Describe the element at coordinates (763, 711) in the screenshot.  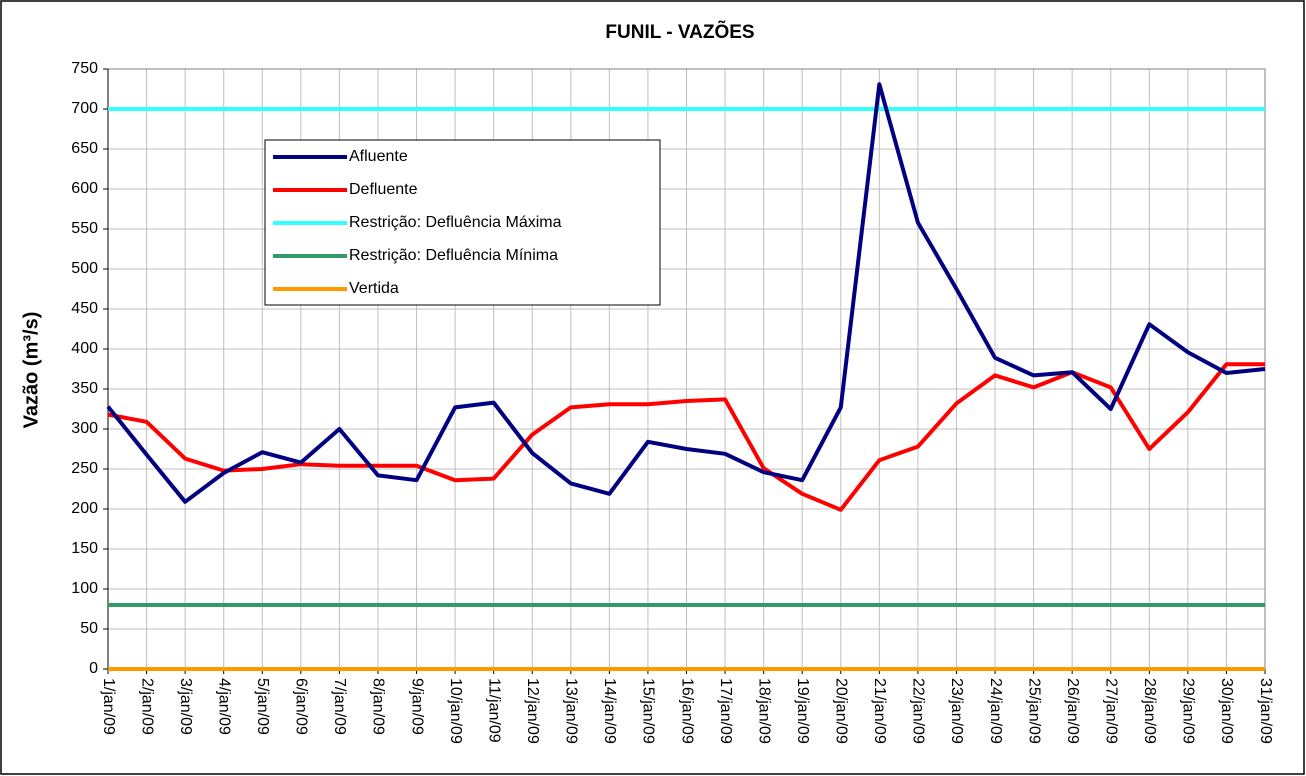
I see `x-tick-label: 18/jan/09` at that location.